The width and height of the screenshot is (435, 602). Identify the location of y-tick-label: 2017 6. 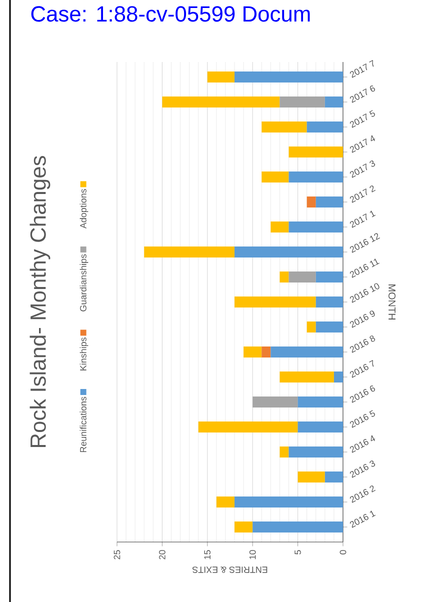
(363, 94).